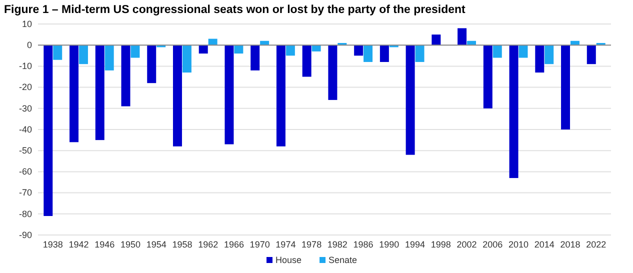  Describe the element at coordinates (492, 244) in the screenshot. I see `x-tick-label: 2006` at that location.